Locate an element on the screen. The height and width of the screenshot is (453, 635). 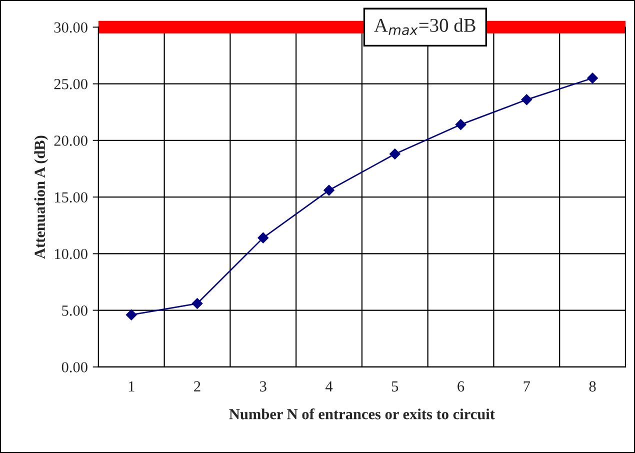
y-tick-label: 15.00 is located at coordinates (71, 197).